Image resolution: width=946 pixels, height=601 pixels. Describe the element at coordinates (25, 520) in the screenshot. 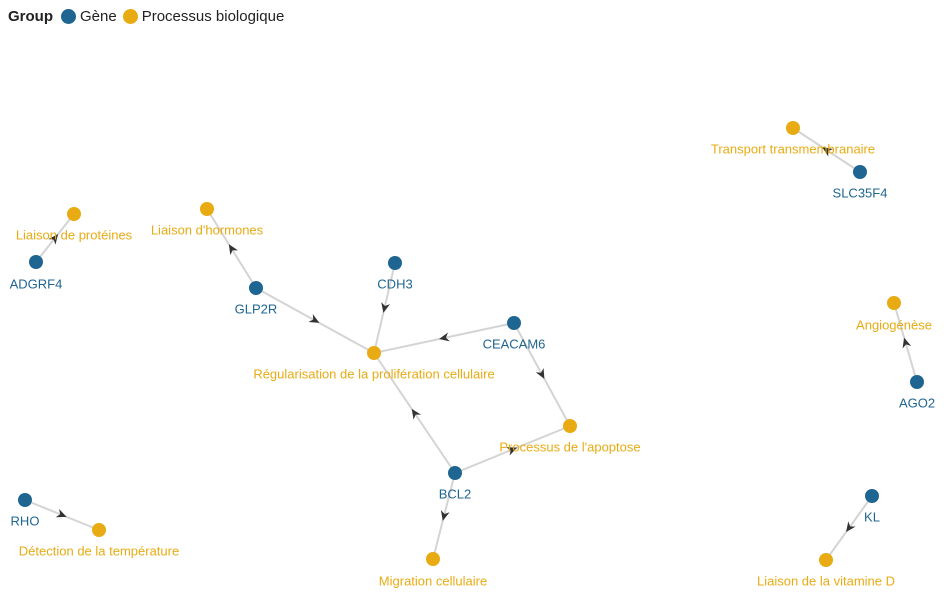

I see `node-label-rho: RHO` at that location.